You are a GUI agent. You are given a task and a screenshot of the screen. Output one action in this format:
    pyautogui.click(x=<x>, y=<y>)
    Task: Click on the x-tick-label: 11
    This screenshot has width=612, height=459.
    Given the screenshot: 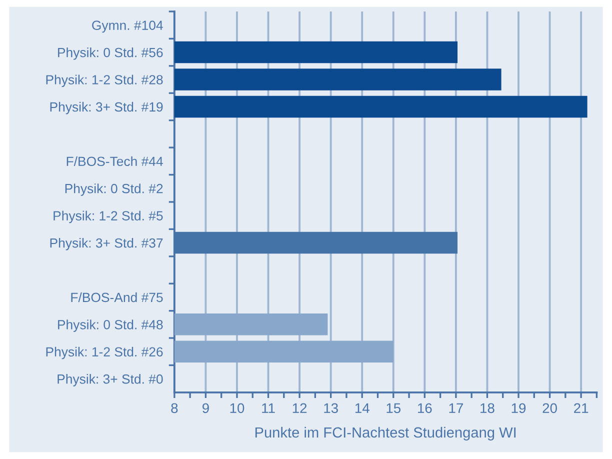 What is the action you would take?
    pyautogui.click(x=268, y=408)
    